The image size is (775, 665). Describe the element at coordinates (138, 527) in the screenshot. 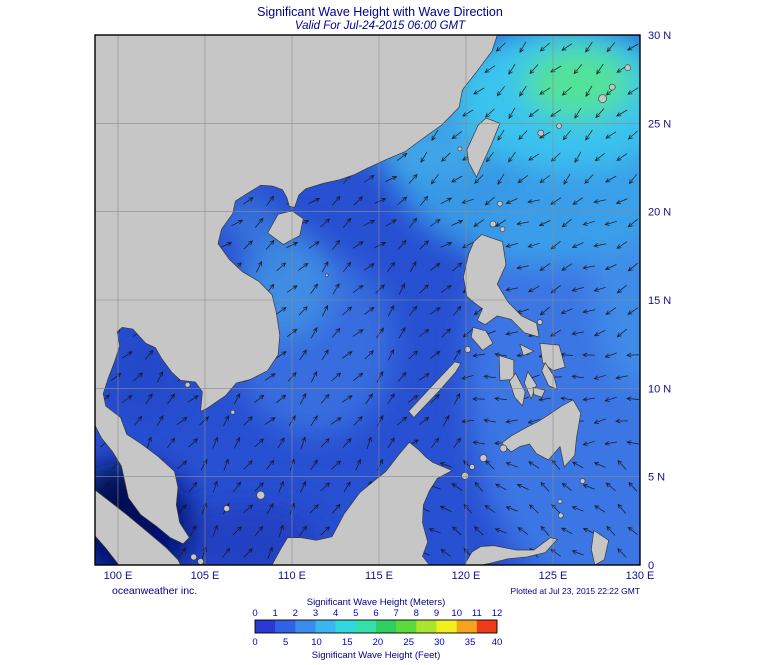

I see `landmass-sumatra` at that location.